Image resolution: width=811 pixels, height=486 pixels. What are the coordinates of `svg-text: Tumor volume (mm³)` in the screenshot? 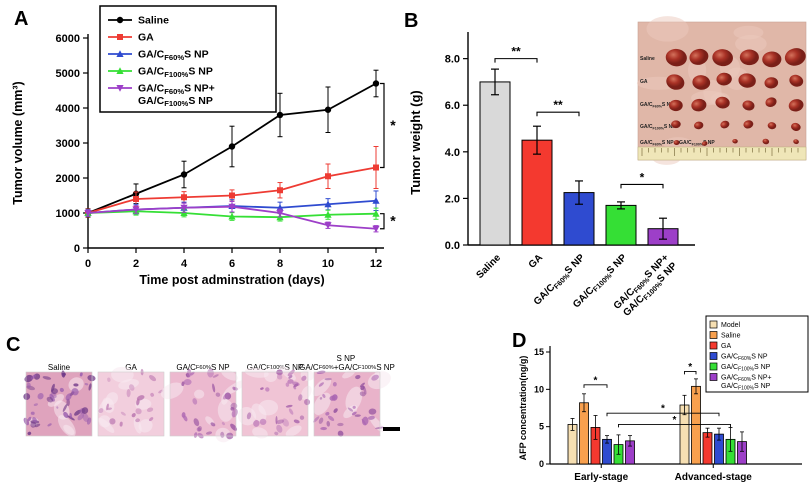 It's located at (18, 142).